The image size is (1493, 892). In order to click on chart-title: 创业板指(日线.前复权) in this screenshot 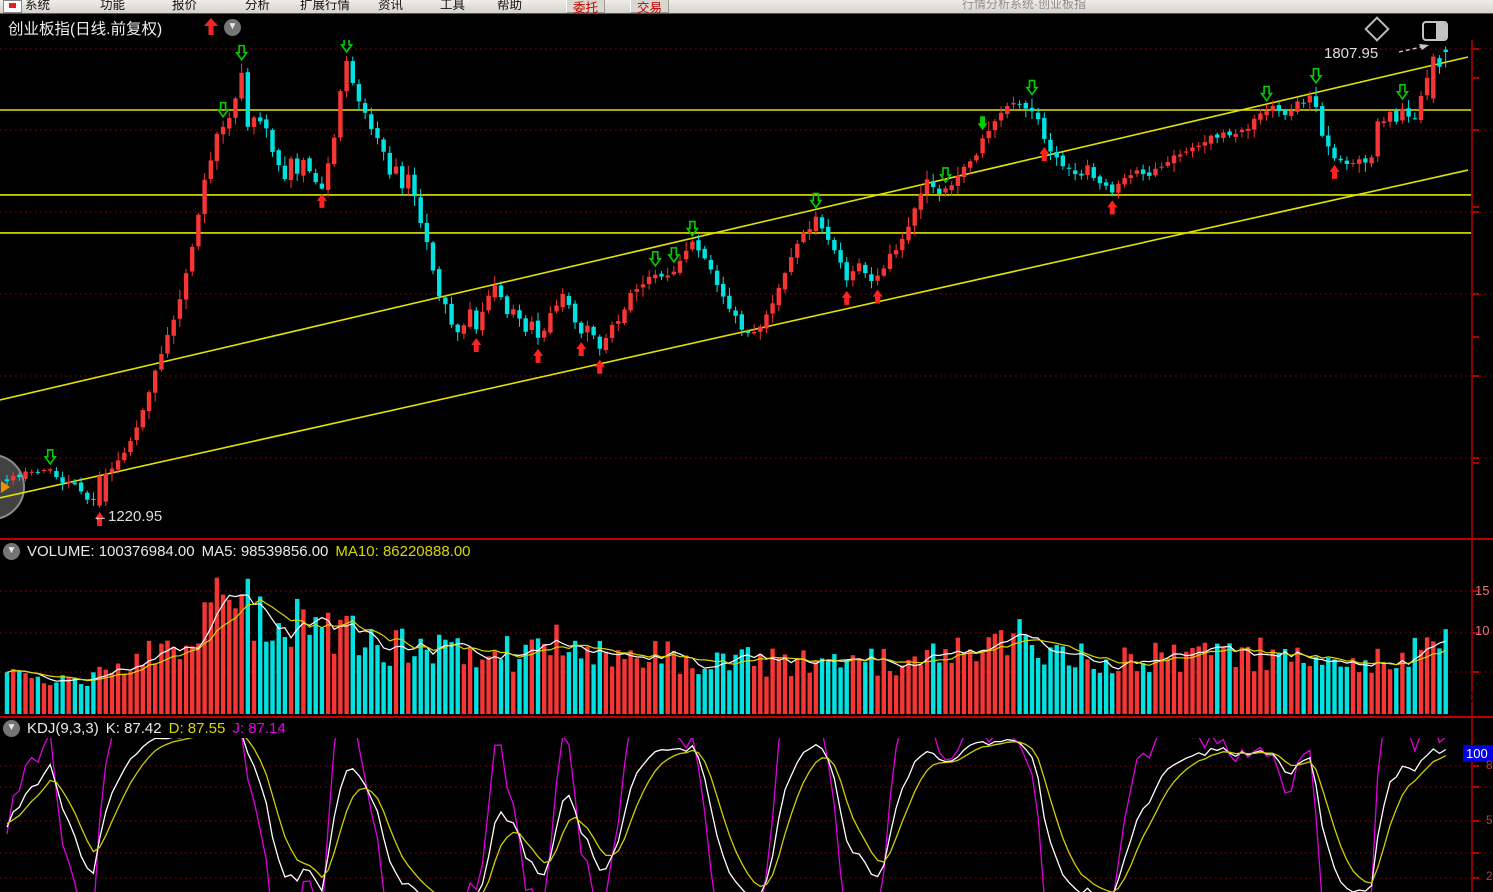, I will do `click(85, 29)`.